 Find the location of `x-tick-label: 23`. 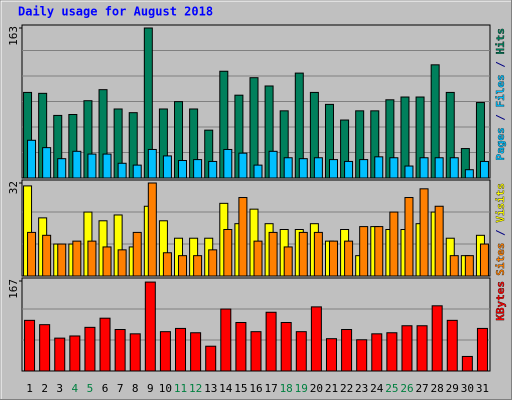

x-tick-label: 23 is located at coordinates (361, 388).